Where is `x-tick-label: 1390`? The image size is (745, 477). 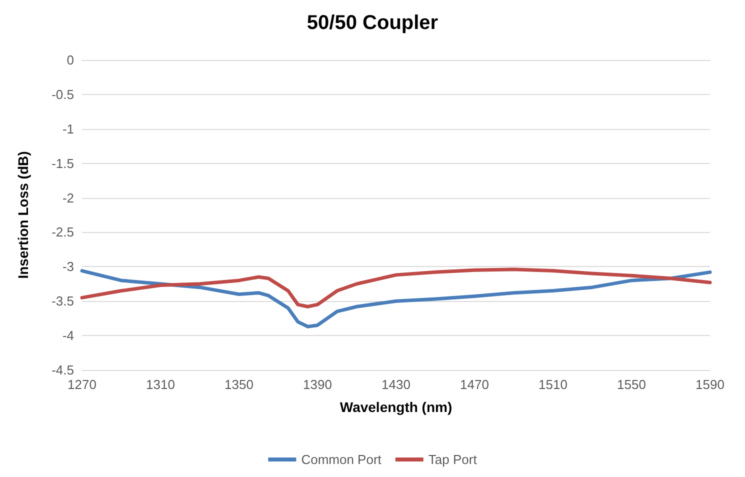
x-tick-label: 1390 is located at coordinates (317, 384).